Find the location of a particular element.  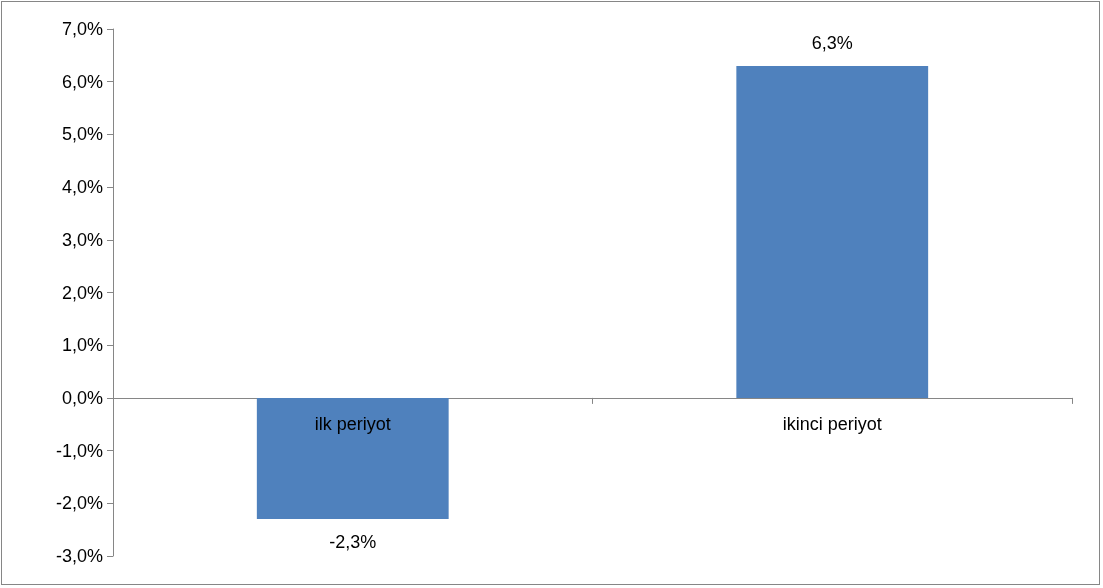

y-tick-label: 1,0% is located at coordinates (82, 345).